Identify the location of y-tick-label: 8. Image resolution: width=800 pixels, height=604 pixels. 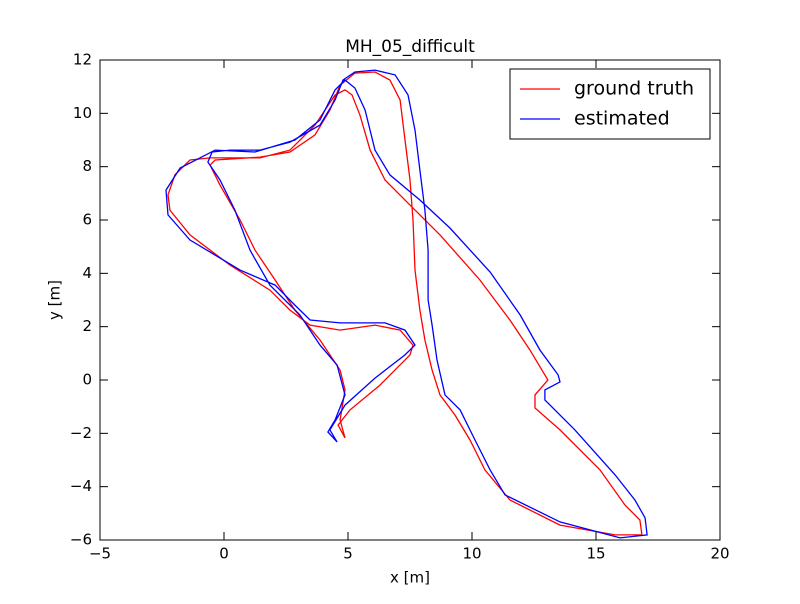
(87, 166).